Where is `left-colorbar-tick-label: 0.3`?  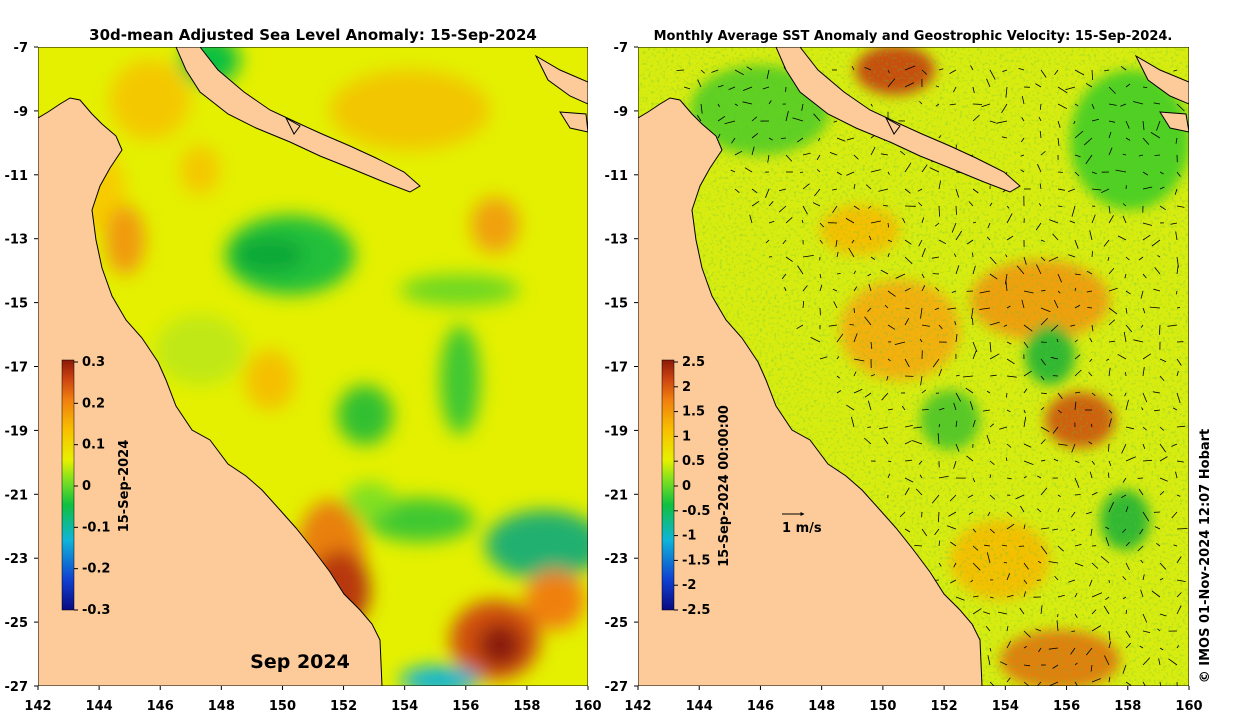 left-colorbar-tick-label: 0.3 is located at coordinates (93, 362).